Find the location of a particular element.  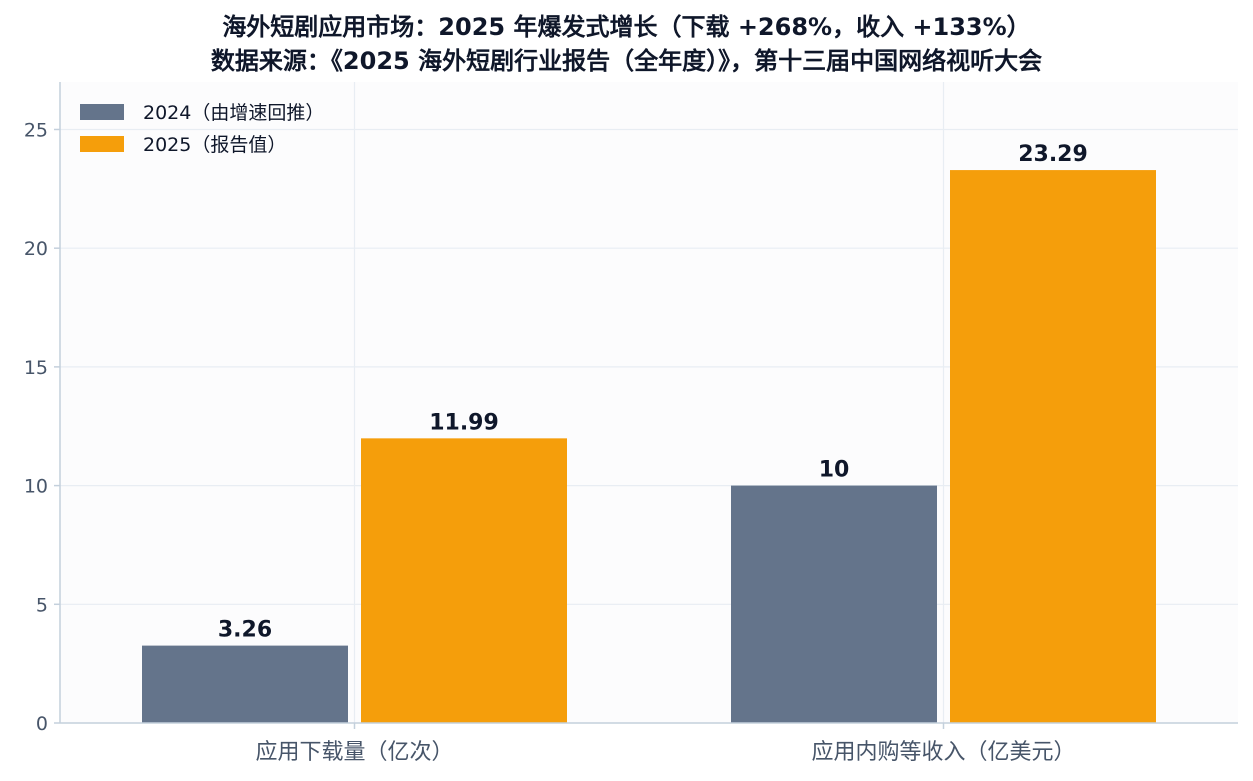

data-label: 10 is located at coordinates (834, 470).